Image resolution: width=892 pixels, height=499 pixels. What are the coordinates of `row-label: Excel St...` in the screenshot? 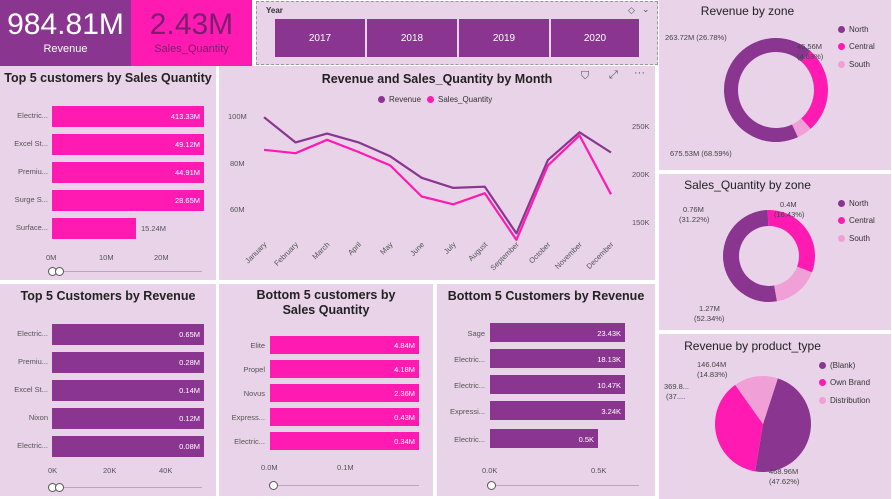 It's located at (31, 143).